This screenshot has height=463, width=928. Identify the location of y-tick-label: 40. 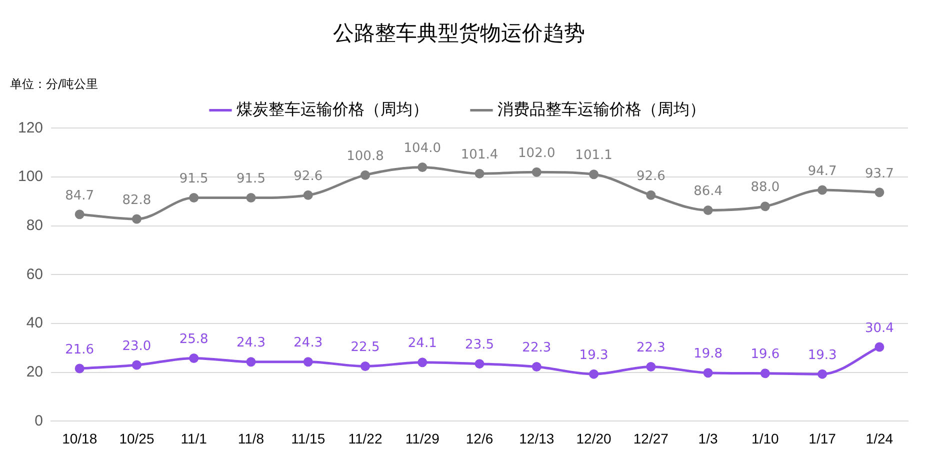
(35, 323).